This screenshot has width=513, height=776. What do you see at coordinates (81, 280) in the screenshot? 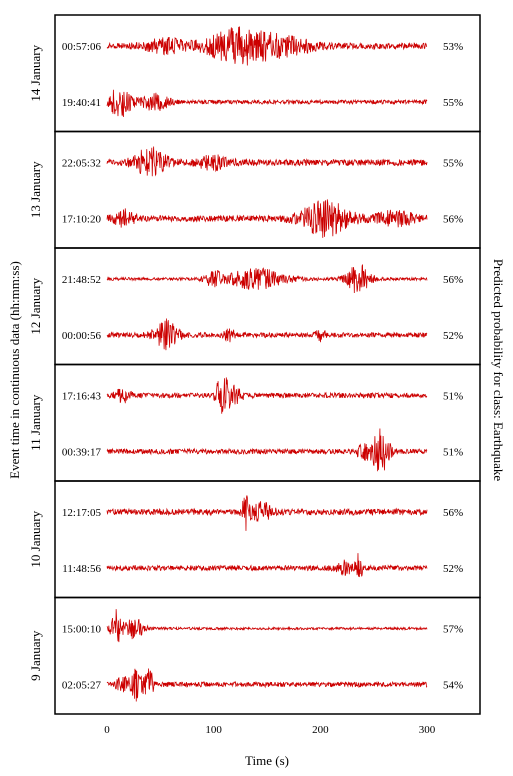
I see `event-time-label: 21:48:52` at bounding box center [81, 280].